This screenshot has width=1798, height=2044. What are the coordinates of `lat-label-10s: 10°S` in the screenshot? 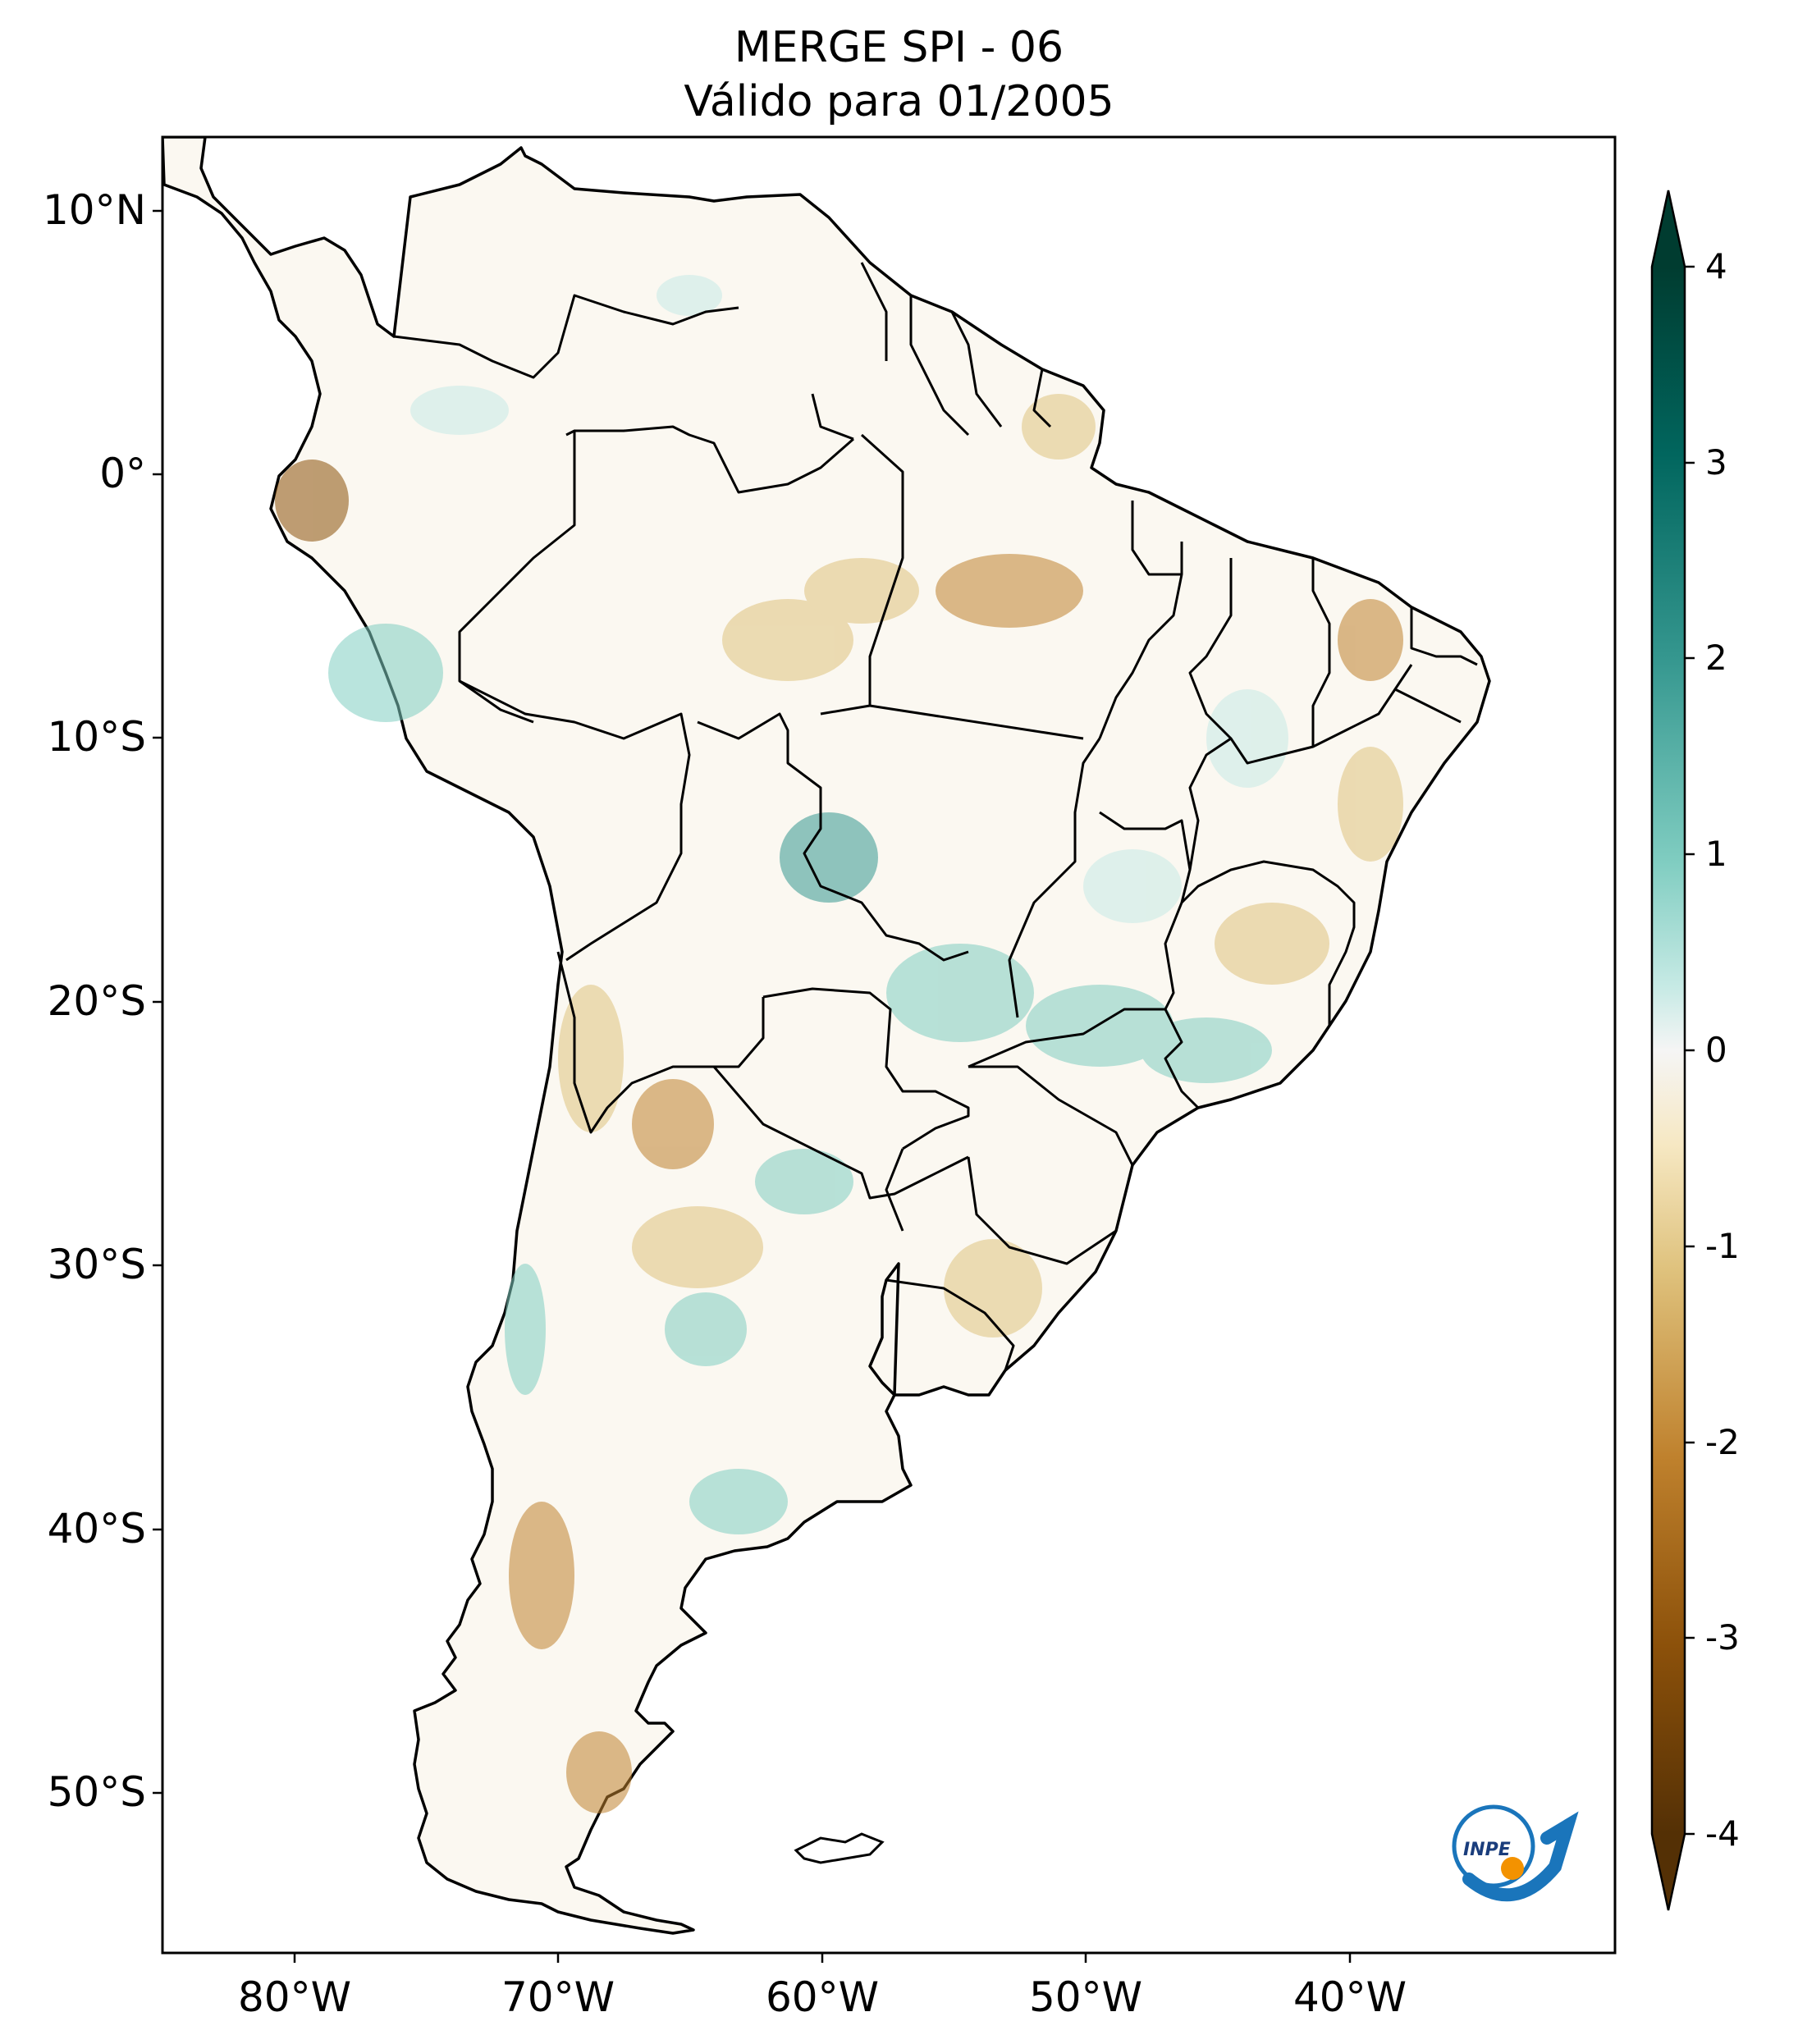 It's located at (96, 737).